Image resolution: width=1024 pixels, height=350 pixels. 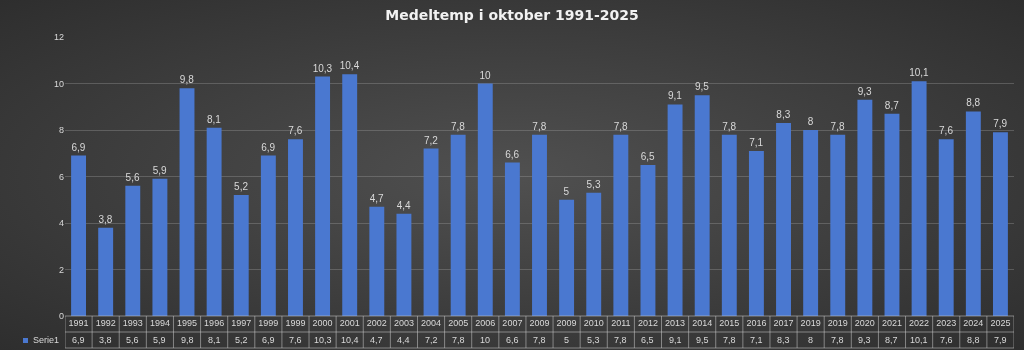 What do you see at coordinates (58, 83) in the screenshot?
I see `y-tick-label: 10` at bounding box center [58, 83].